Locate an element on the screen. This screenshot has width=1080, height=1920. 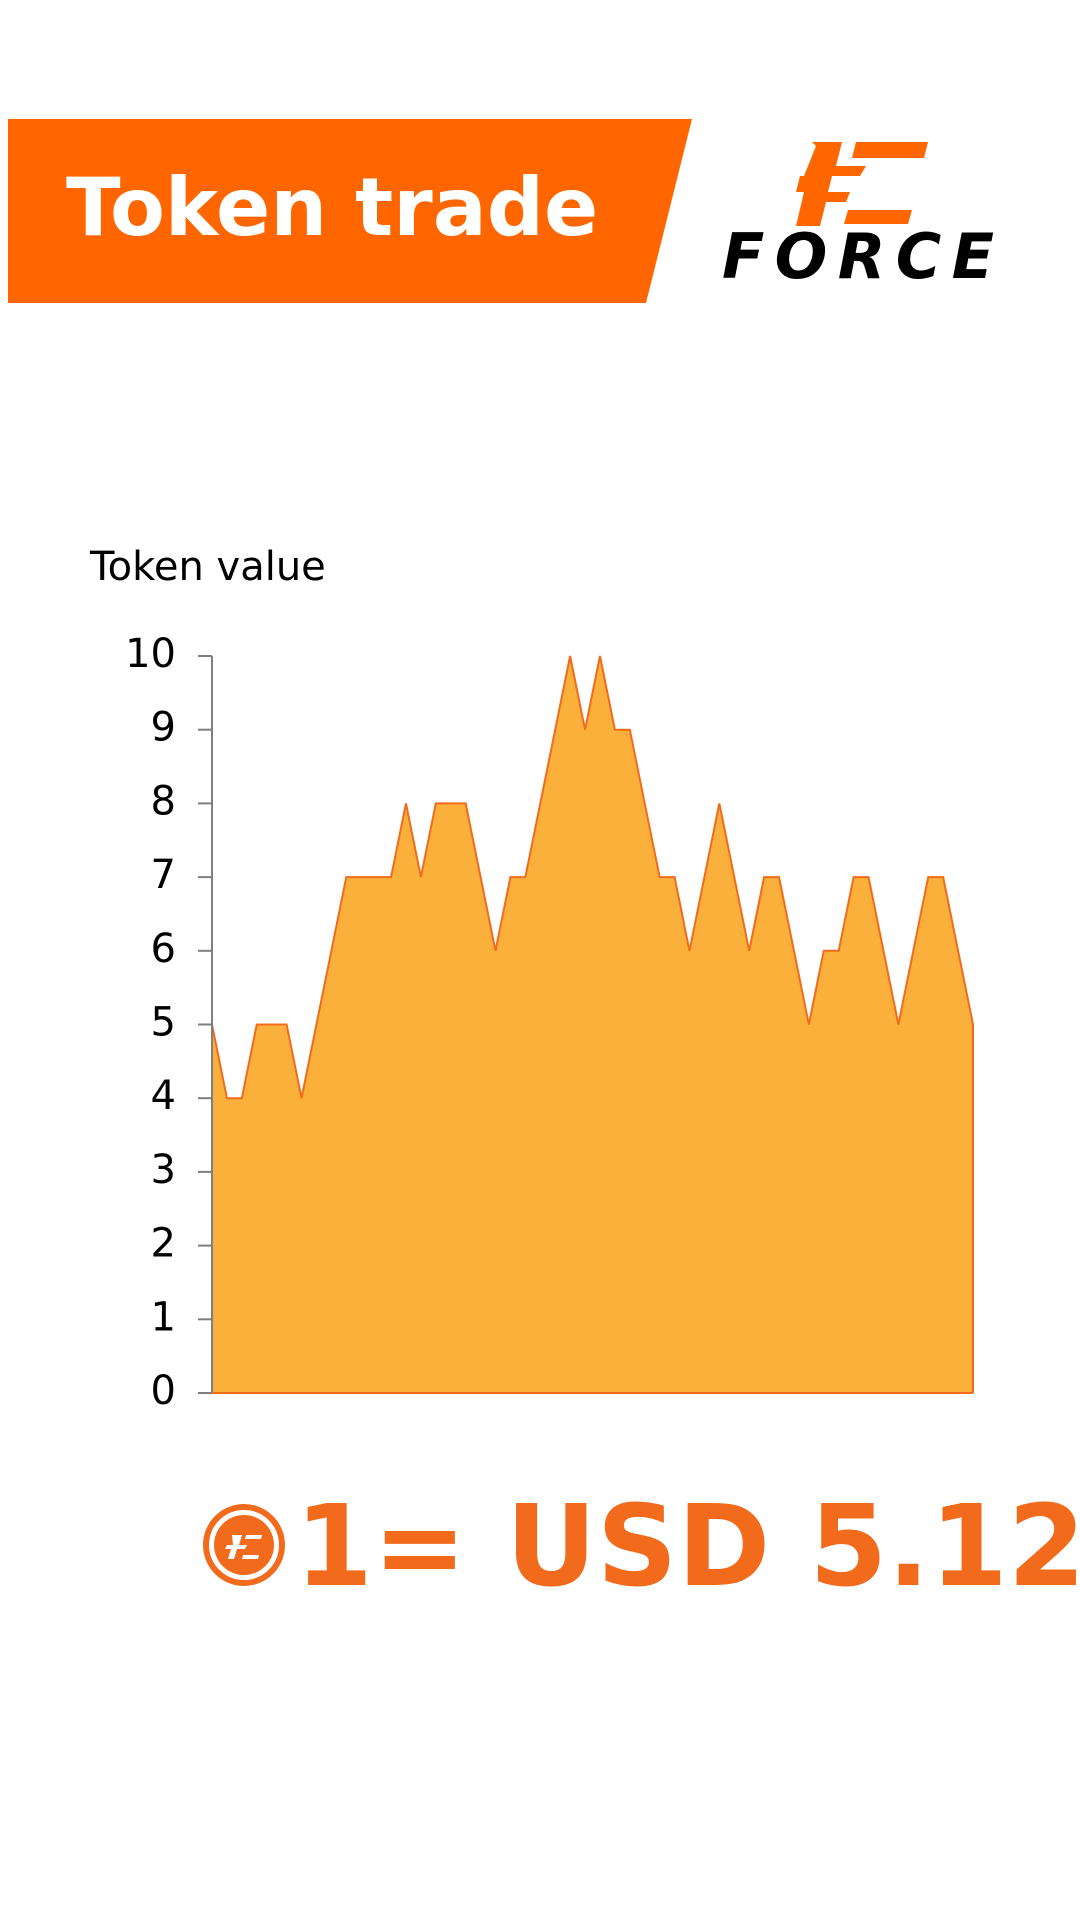
y-tick-label: 5 is located at coordinates (163, 1023).